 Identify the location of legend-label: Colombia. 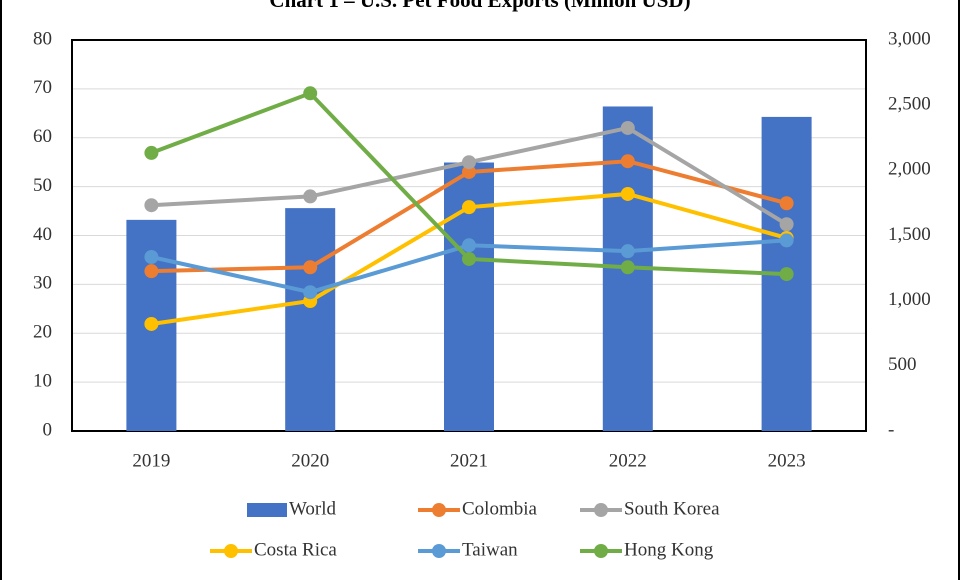
(500, 508).